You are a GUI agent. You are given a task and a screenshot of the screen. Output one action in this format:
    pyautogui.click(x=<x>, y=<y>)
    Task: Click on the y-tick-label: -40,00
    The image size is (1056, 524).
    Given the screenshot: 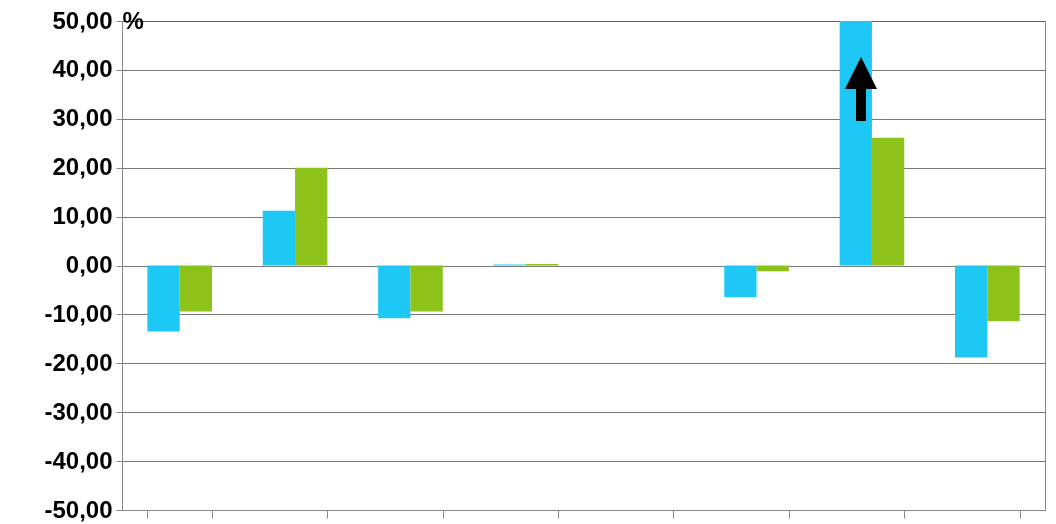 What is the action you would take?
    pyautogui.click(x=78, y=460)
    